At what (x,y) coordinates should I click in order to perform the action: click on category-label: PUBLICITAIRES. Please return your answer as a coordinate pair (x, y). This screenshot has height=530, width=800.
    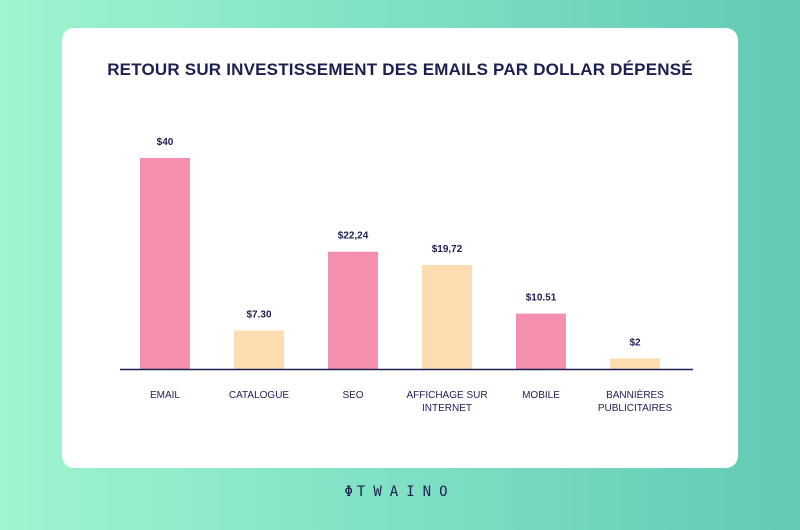
    Looking at the image, I should click on (635, 408).